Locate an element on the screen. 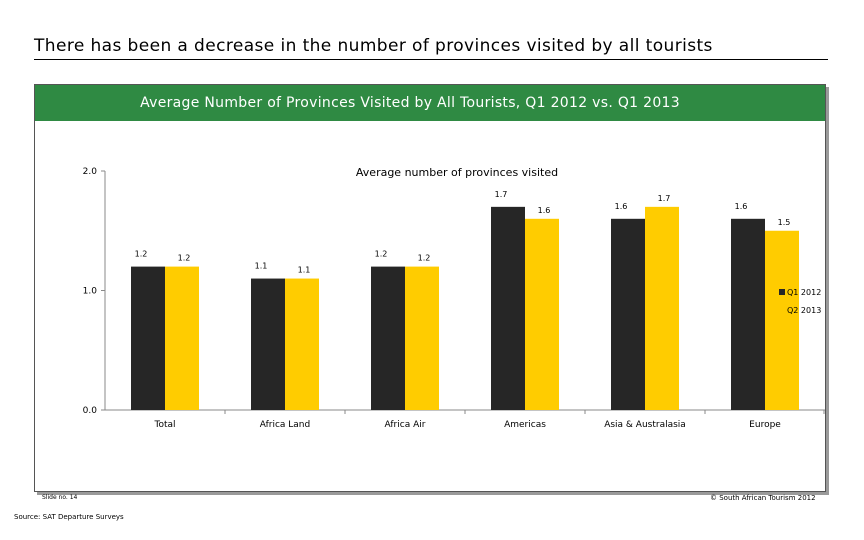  source-note: Source: SAT Departure Surveys is located at coordinates (69, 517).